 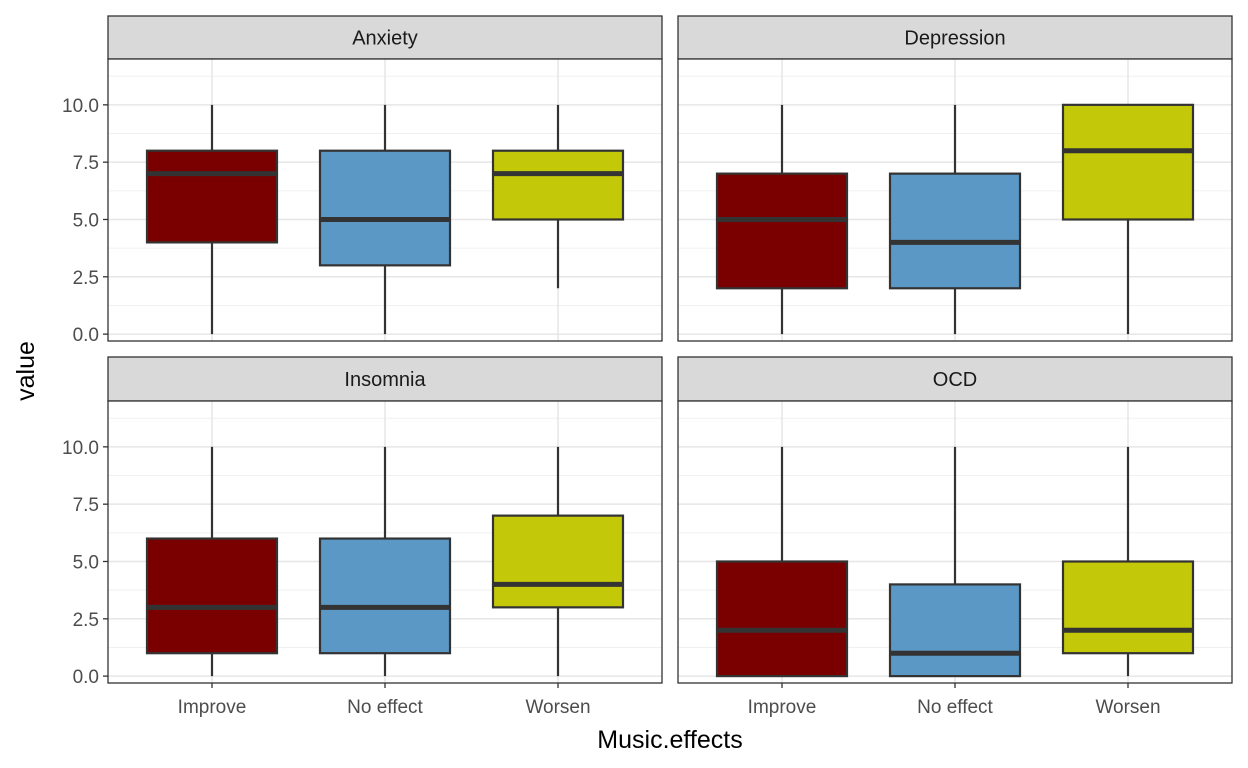 I want to click on facet-strip-label: Insomnia, so click(x=385, y=380).